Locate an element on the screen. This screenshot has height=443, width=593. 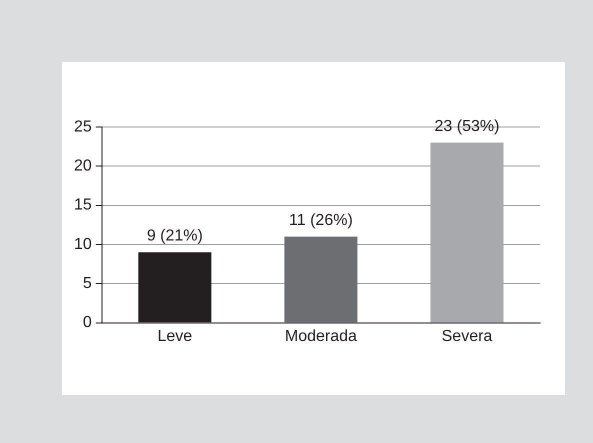
y-tick-label: 0 is located at coordinates (87, 323).